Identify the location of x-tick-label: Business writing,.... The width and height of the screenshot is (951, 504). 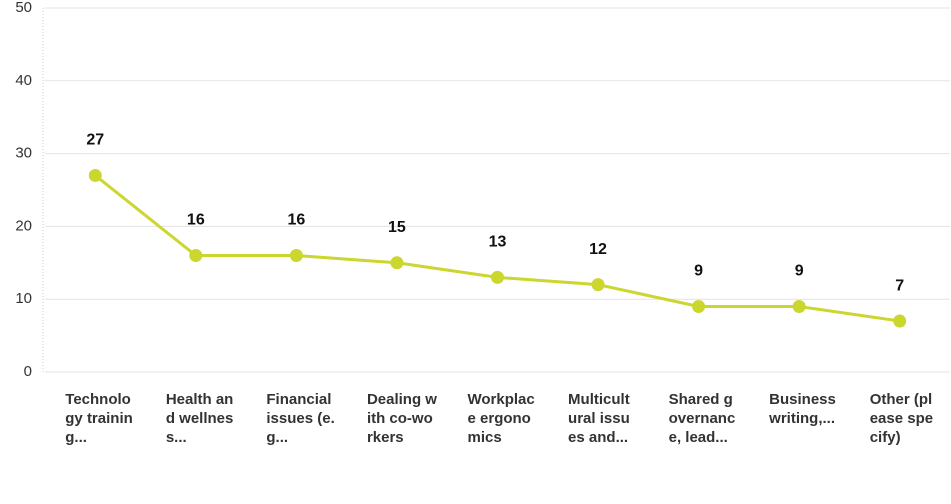
(802, 409).